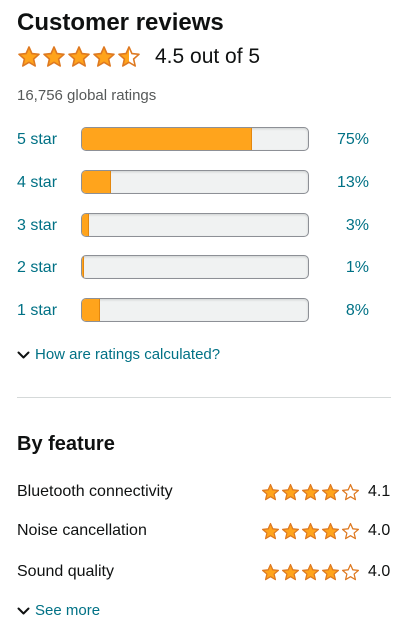 This screenshot has width=413, height=637. I want to click on overall-rating: 4.5 out of 5, so click(138, 57).